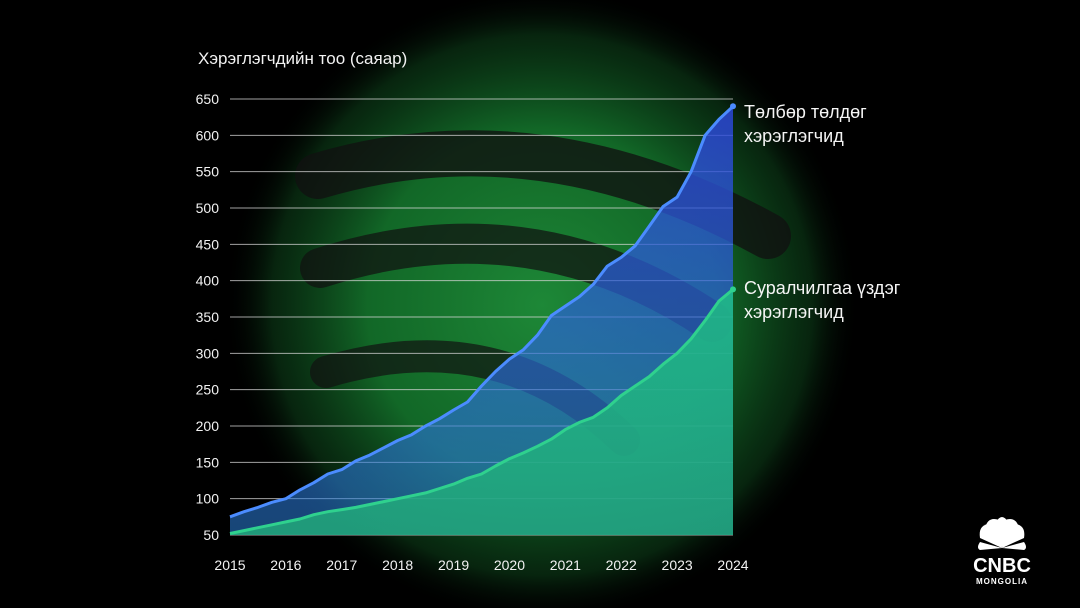 The image size is (1080, 608). I want to click on y-tick-label: 550, so click(208, 172).